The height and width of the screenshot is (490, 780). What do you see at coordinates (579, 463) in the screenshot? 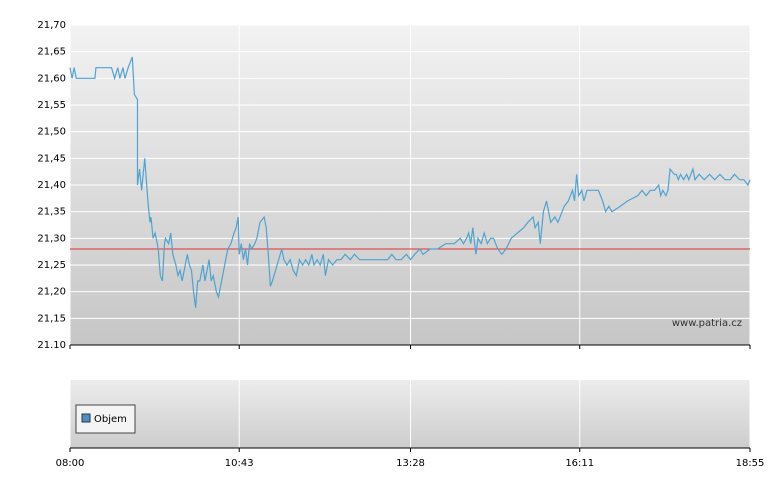
I see `x-tick-label: 16:11` at bounding box center [579, 463].